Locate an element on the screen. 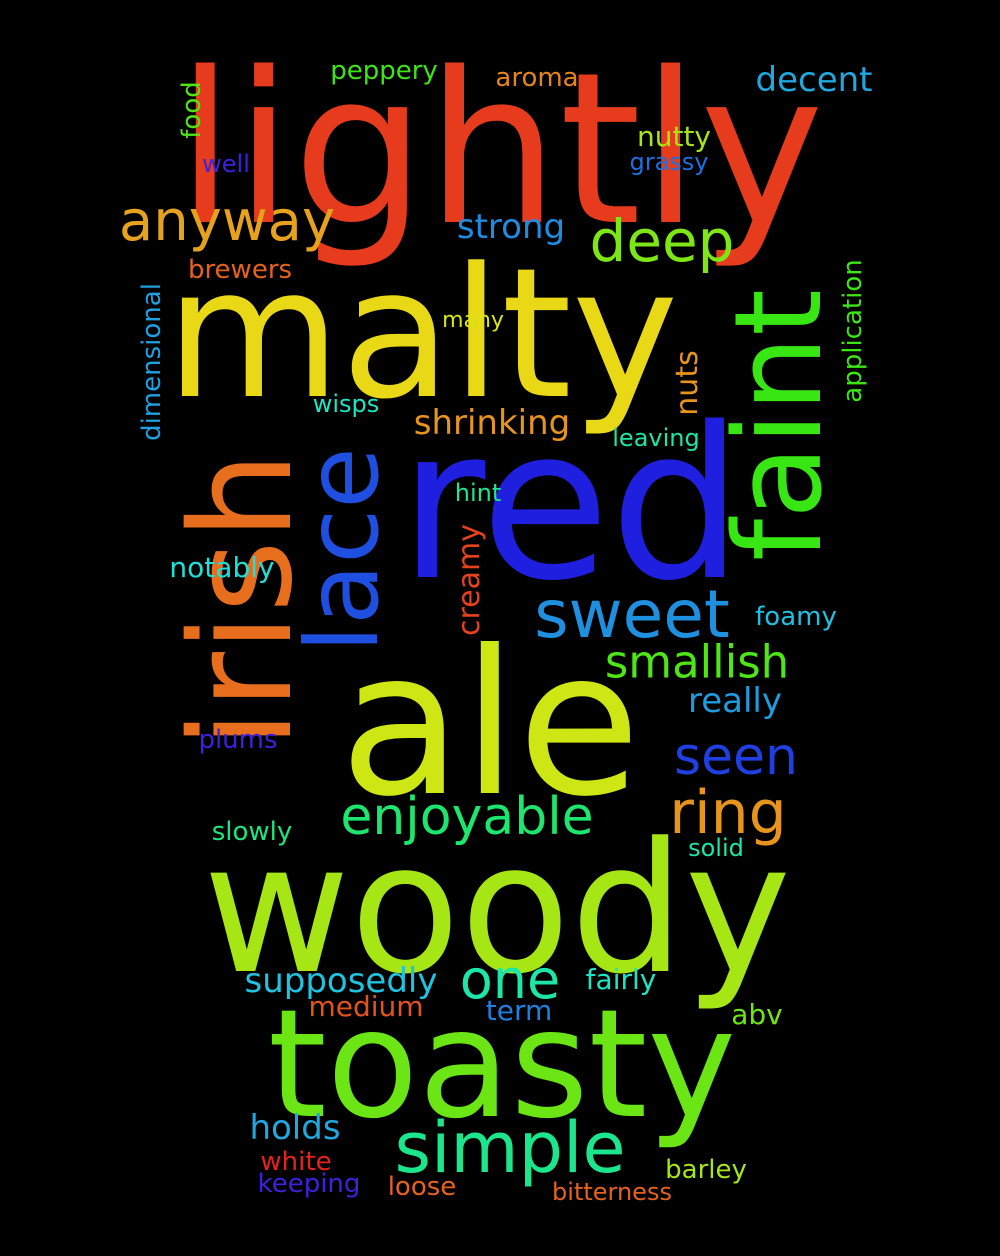 The width and height of the screenshot is (1000, 1256). word-leaving: leaving is located at coordinates (656, 438).